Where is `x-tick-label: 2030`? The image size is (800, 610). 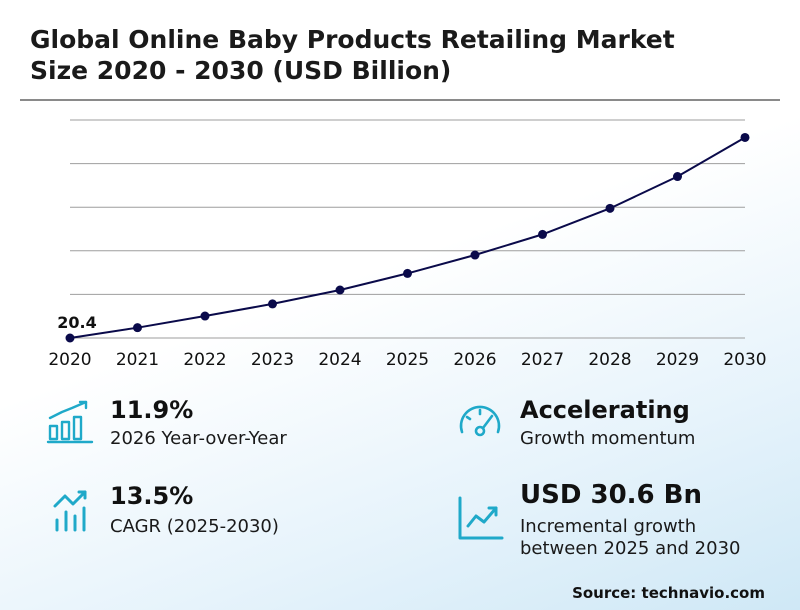
x-tick-label: 2030 is located at coordinates (744, 360).